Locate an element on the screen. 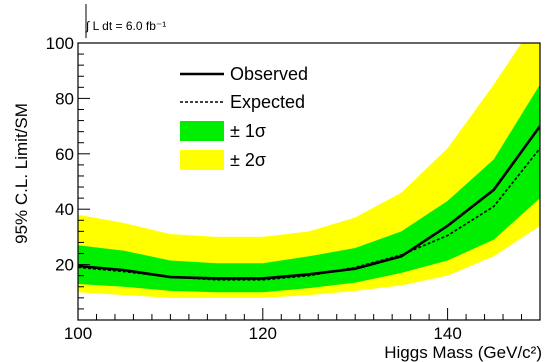 The height and width of the screenshot is (362, 548). y-axis-title: 95% C.L. Limit/SM is located at coordinates (21, 173).